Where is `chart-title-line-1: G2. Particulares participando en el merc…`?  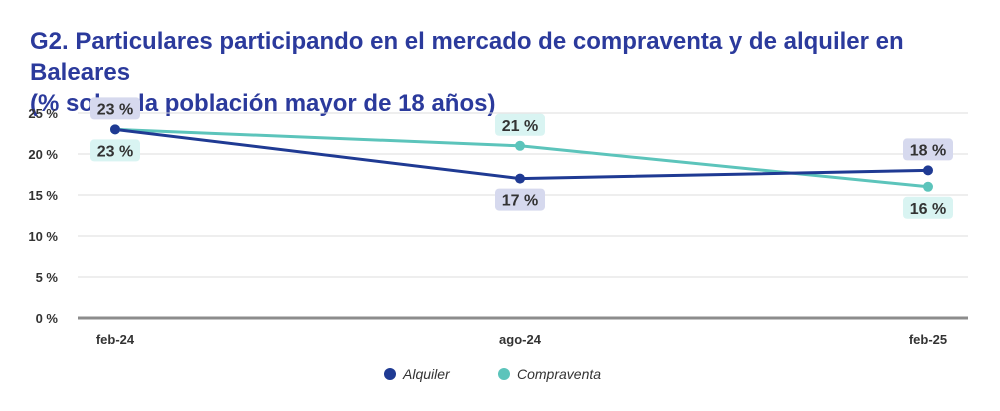 chart-title-line-1: G2. Particulares participando en el merc… is located at coordinates (467, 57).